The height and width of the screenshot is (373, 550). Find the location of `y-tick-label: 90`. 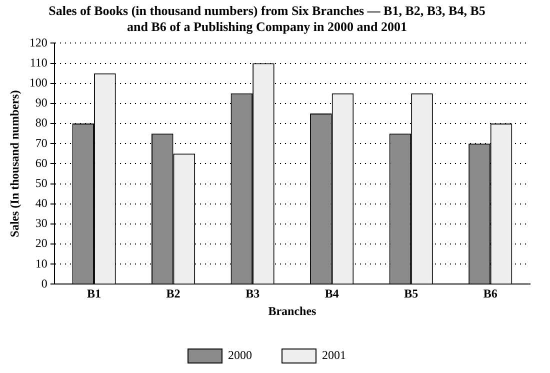

y-tick-label: 90 is located at coordinates (41, 103).